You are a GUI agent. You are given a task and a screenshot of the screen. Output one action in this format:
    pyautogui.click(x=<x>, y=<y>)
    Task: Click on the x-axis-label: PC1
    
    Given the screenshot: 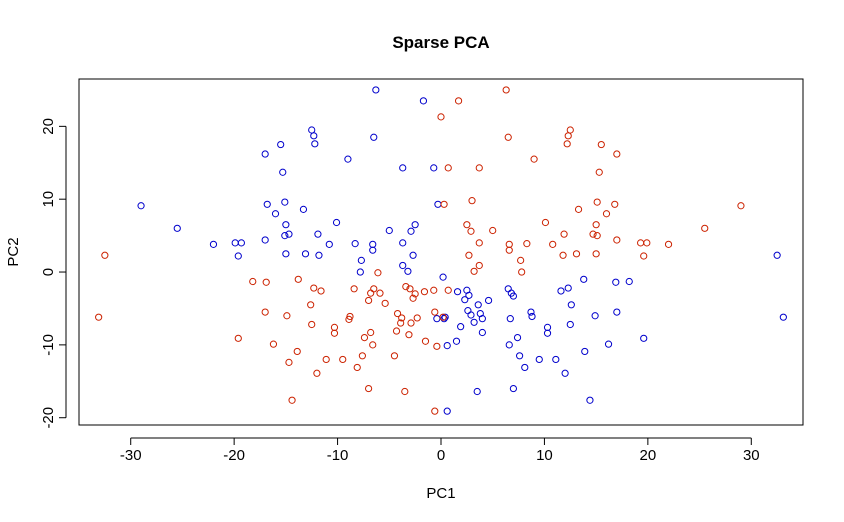 What is the action you would take?
    pyautogui.click(x=440, y=493)
    